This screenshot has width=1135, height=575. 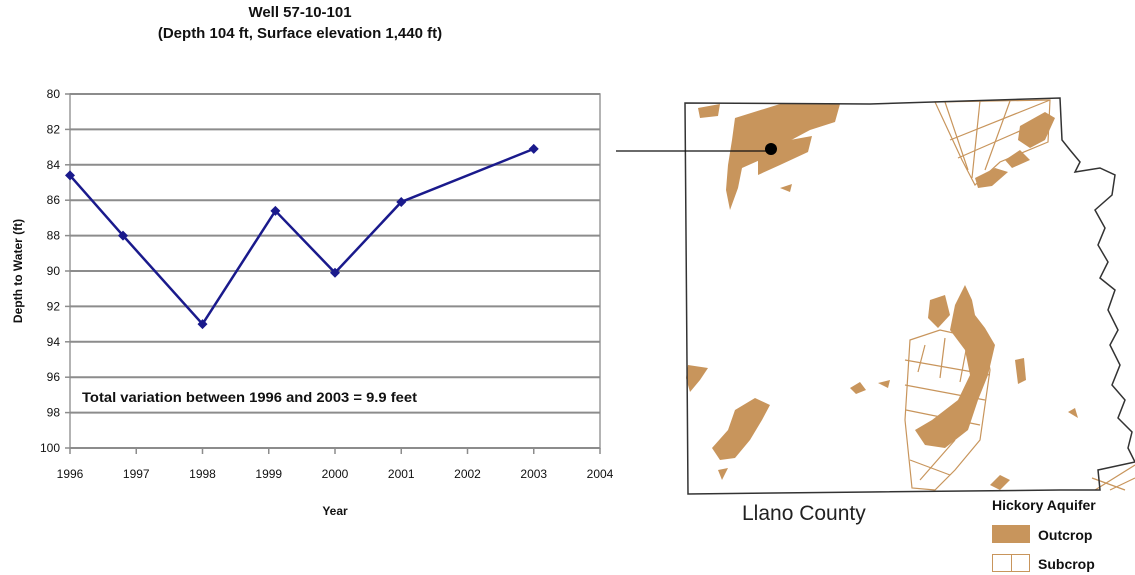 What do you see at coordinates (54, 306) in the screenshot?
I see `y-tick-label: 92` at bounding box center [54, 306].